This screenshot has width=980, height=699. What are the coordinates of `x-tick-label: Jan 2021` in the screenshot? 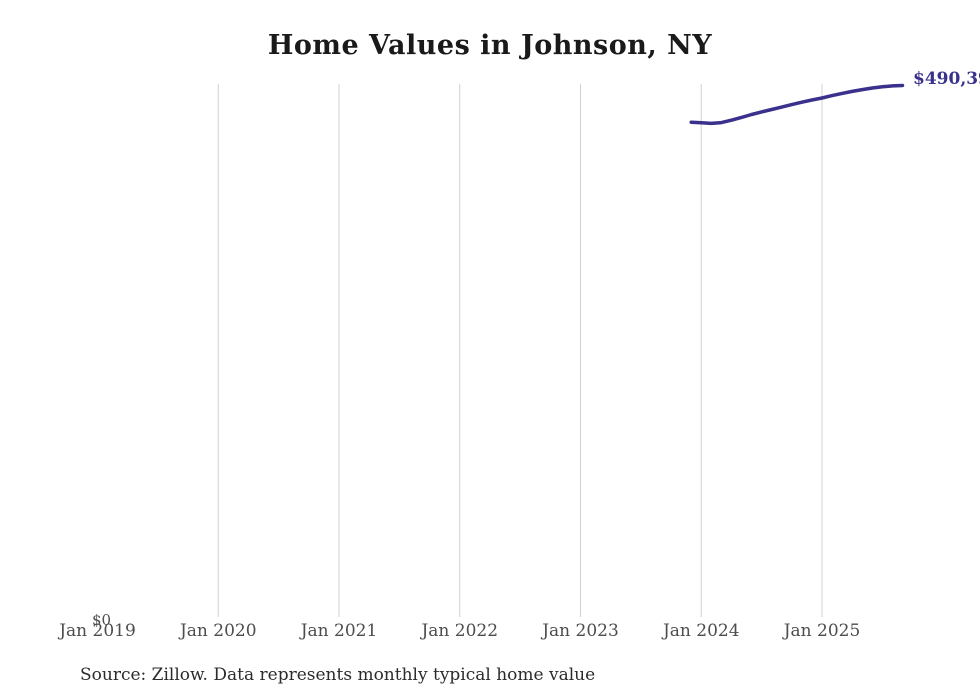 It's located at (339, 631).